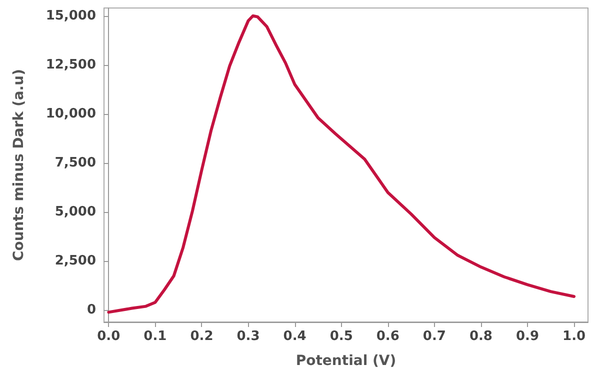 The height and width of the screenshot is (380, 600). I want to click on x-tick-label: 0.7, so click(434, 336).